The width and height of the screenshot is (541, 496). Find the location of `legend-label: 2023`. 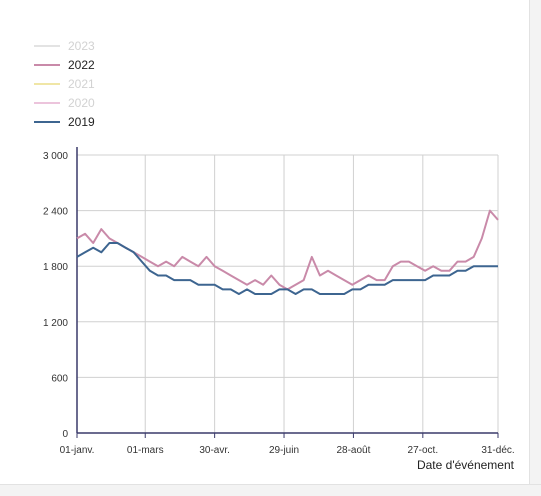

legend-label: 2023 is located at coordinates (81, 45).